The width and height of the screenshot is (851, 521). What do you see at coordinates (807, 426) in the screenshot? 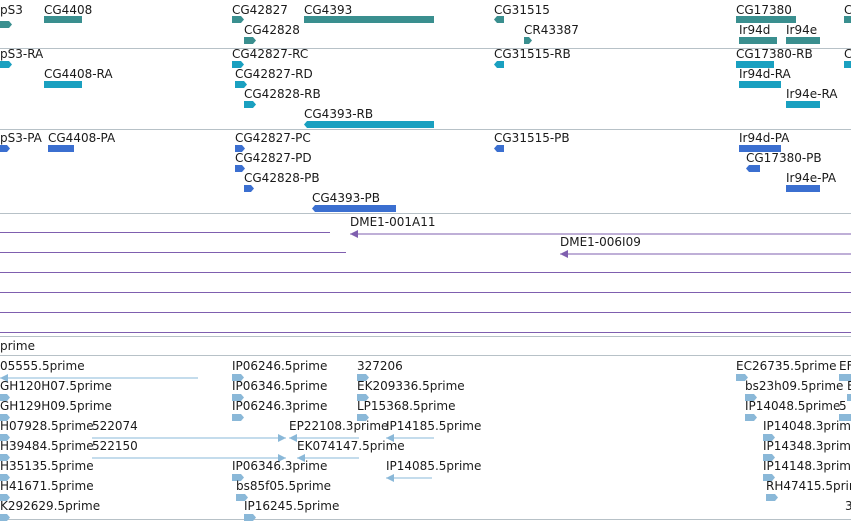
I see `feature-label: IP14048.3prime` at bounding box center [807, 426].